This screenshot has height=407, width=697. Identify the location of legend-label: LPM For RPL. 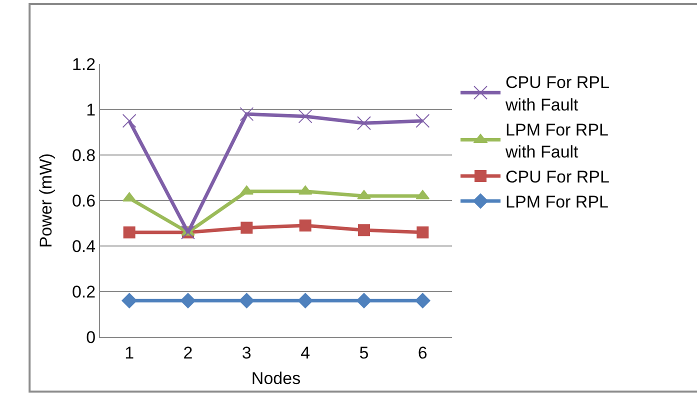
(557, 202).